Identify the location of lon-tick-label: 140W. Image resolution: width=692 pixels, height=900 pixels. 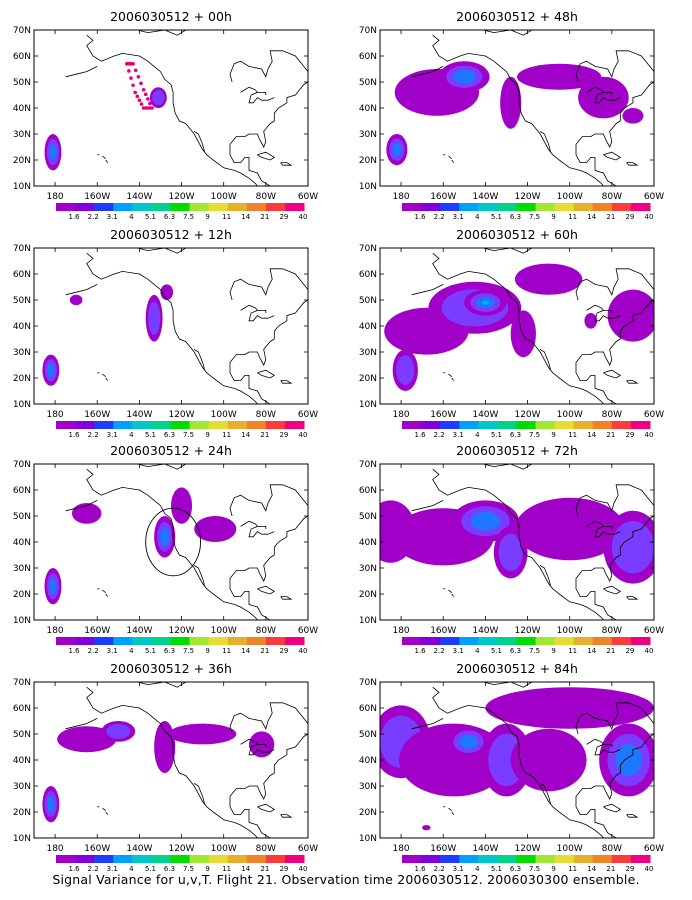
(139, 415).